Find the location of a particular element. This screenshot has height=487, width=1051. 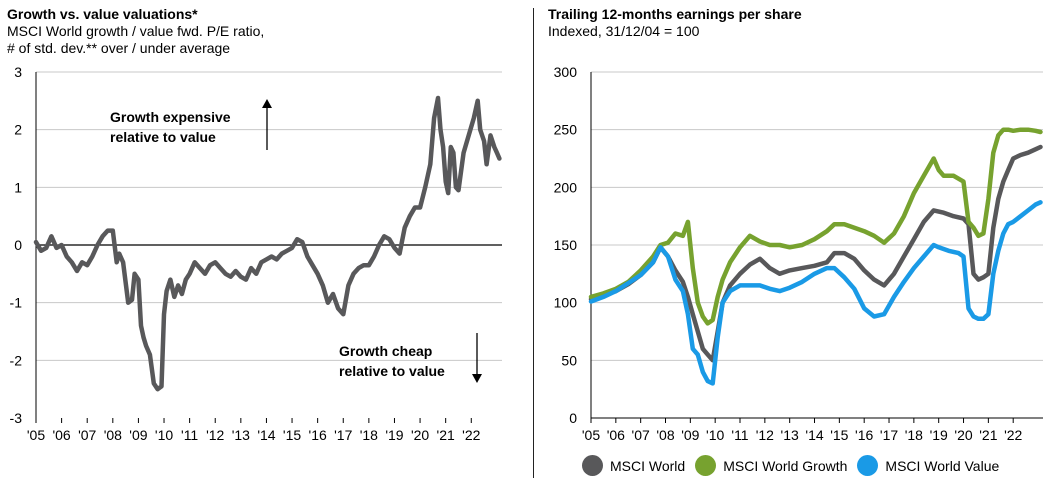

left-y-axis: 3 2 1 0 -1 -2 -3 is located at coordinates (16, 245).